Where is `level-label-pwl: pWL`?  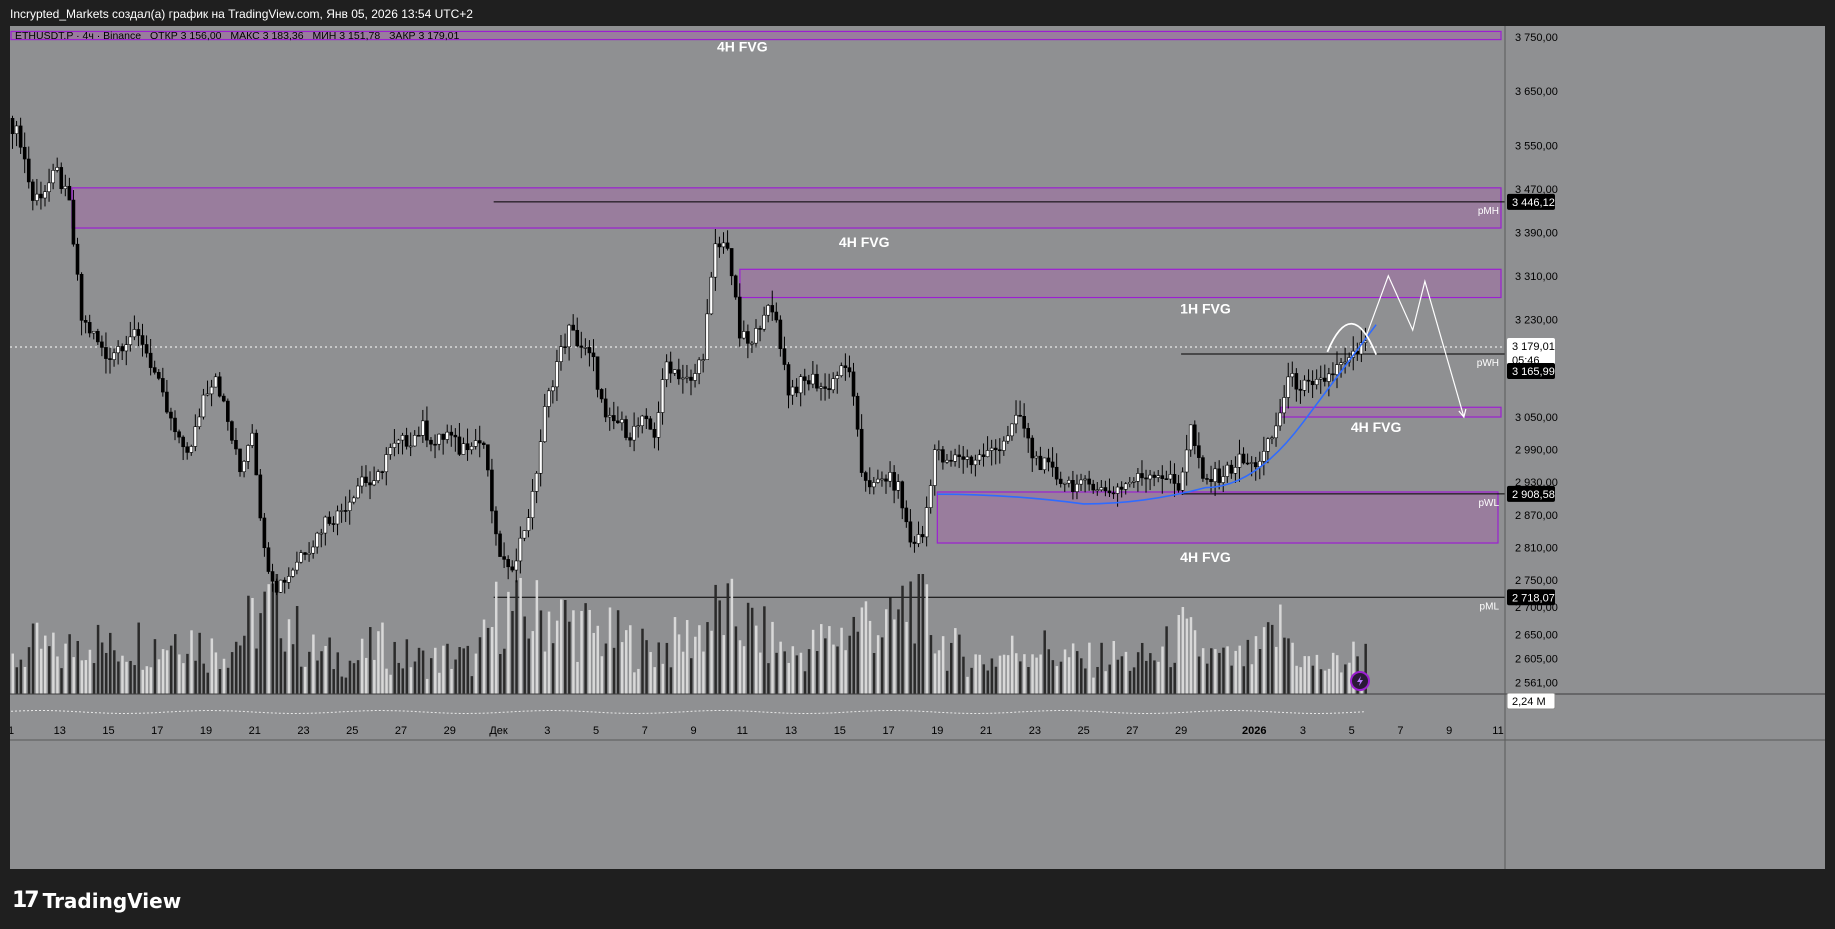 level-label-pwl: pWL is located at coordinates (1488, 503).